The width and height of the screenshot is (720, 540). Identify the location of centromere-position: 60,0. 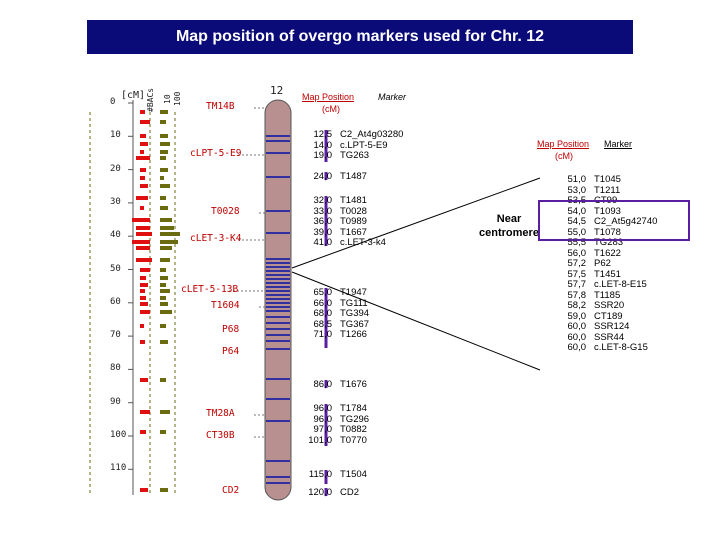
(577, 347).